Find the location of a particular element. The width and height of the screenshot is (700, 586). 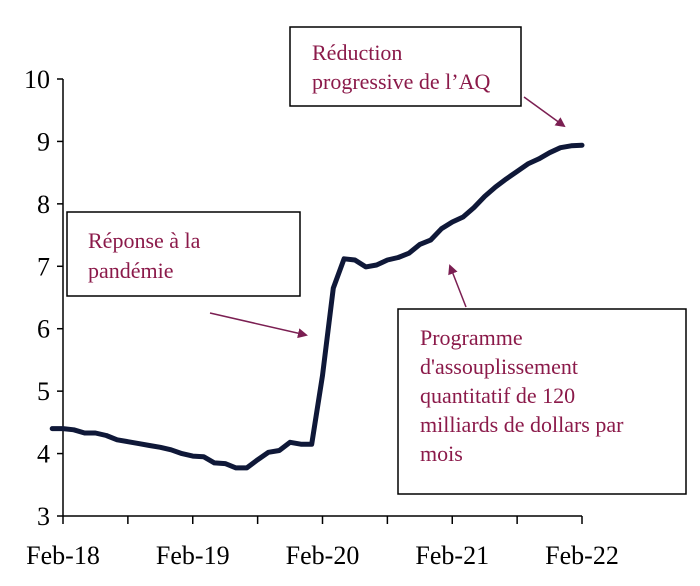

y-tick-label: 7 is located at coordinates (43, 266).